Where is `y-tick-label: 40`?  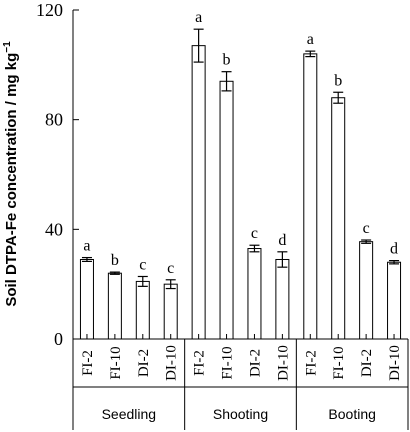
y-tick-label: 40 is located at coordinates (54, 229).